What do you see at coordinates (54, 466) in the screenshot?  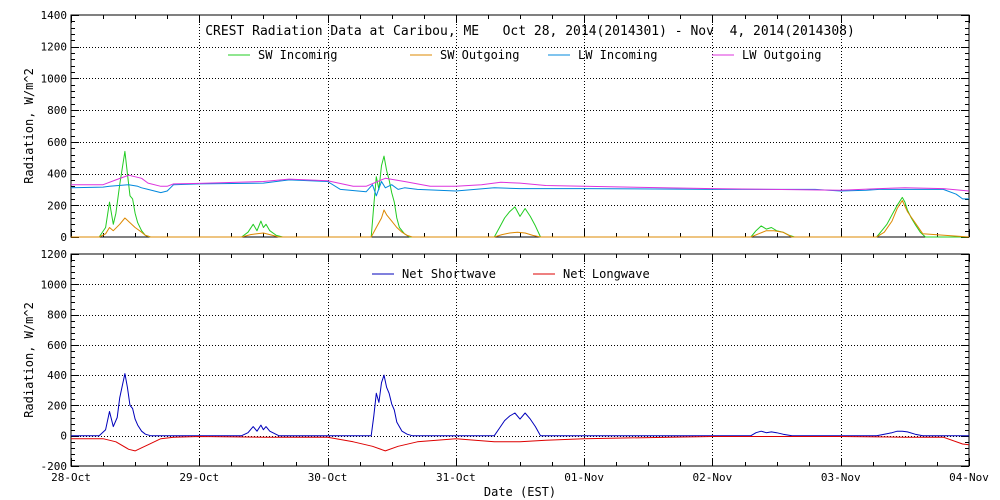 I see `y-tick-label: -200` at bounding box center [54, 466].